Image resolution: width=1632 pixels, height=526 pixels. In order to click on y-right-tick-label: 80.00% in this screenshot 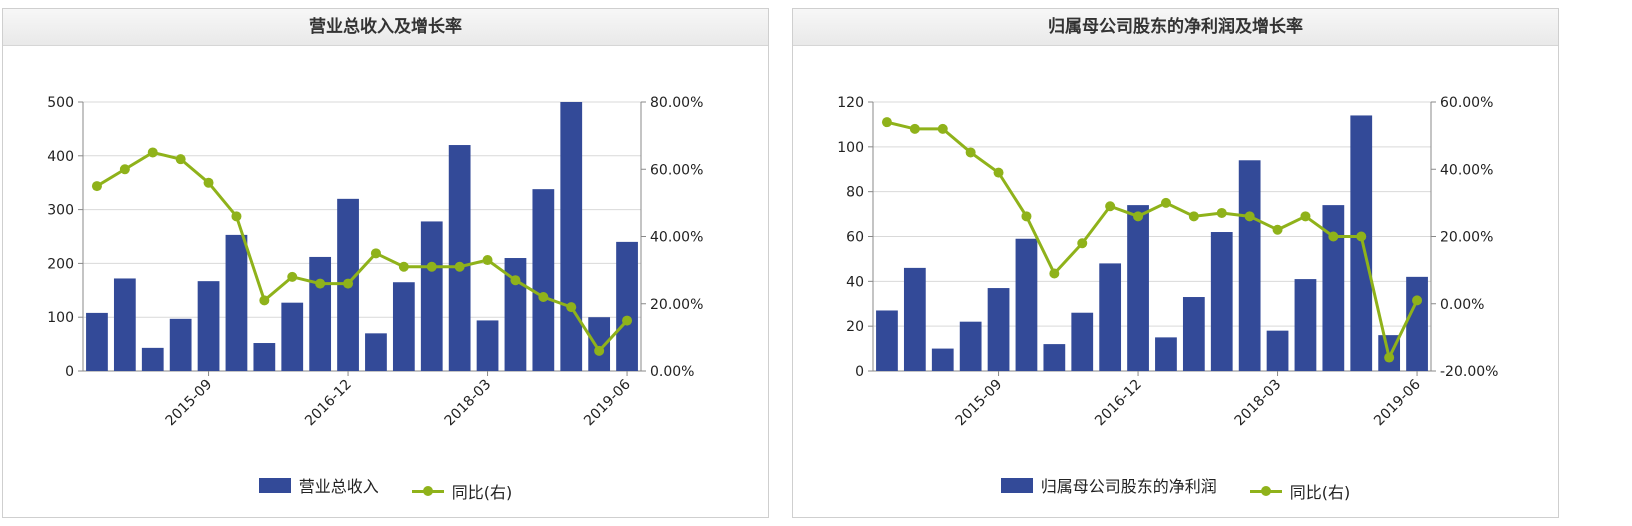, I will do `click(676, 103)`.